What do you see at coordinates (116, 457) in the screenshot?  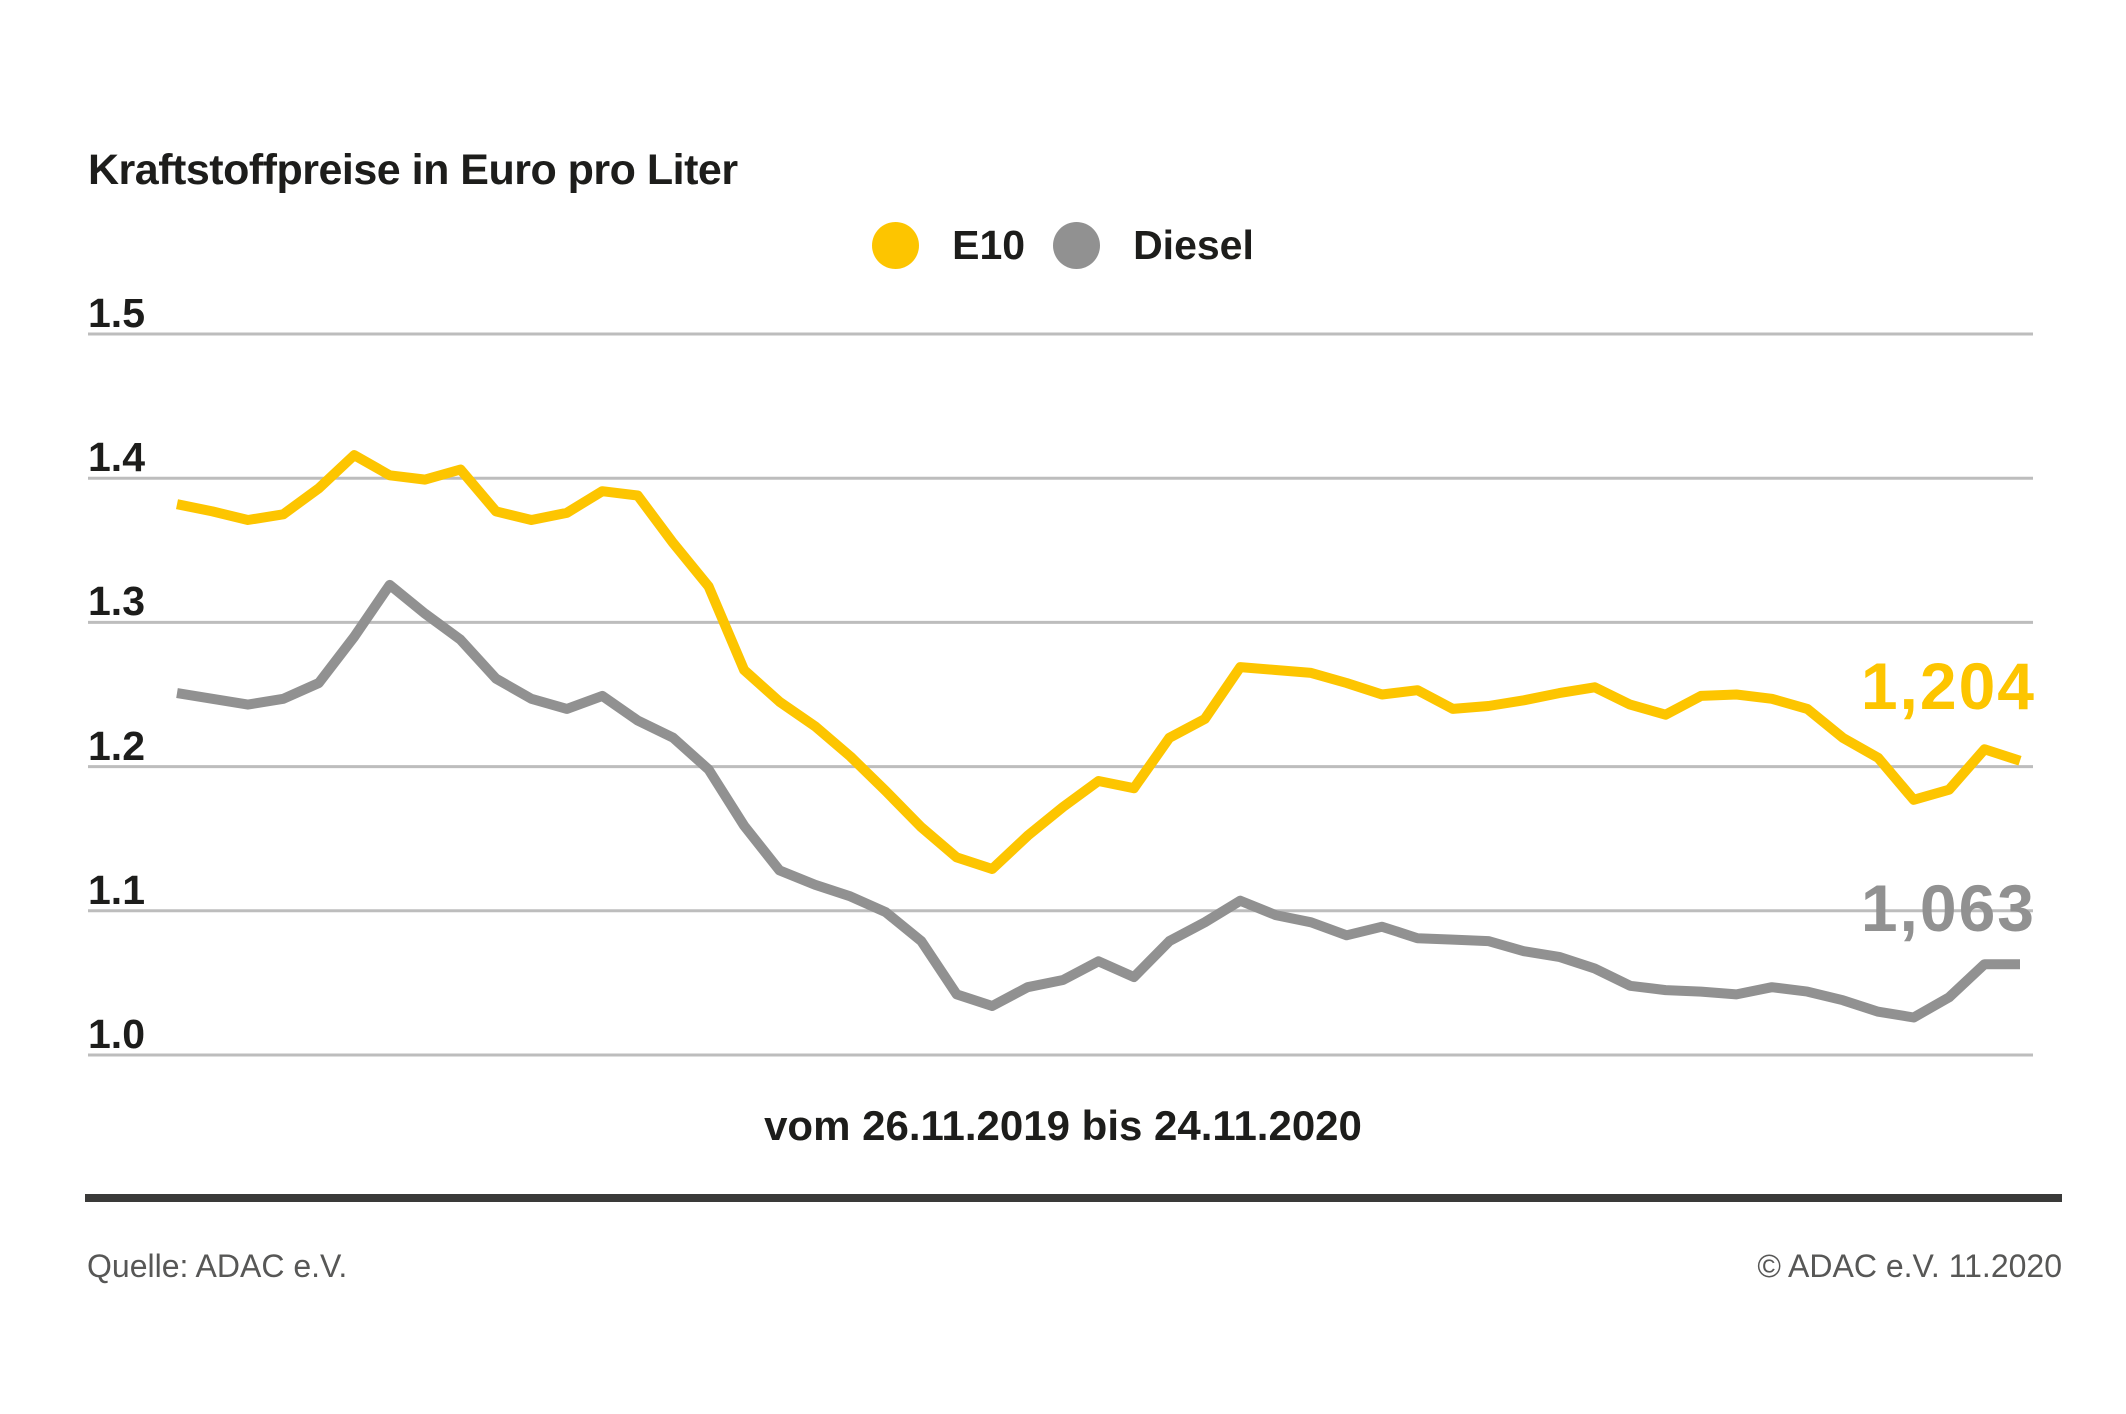 I see `y-axis-label: 1.4` at bounding box center [116, 457].